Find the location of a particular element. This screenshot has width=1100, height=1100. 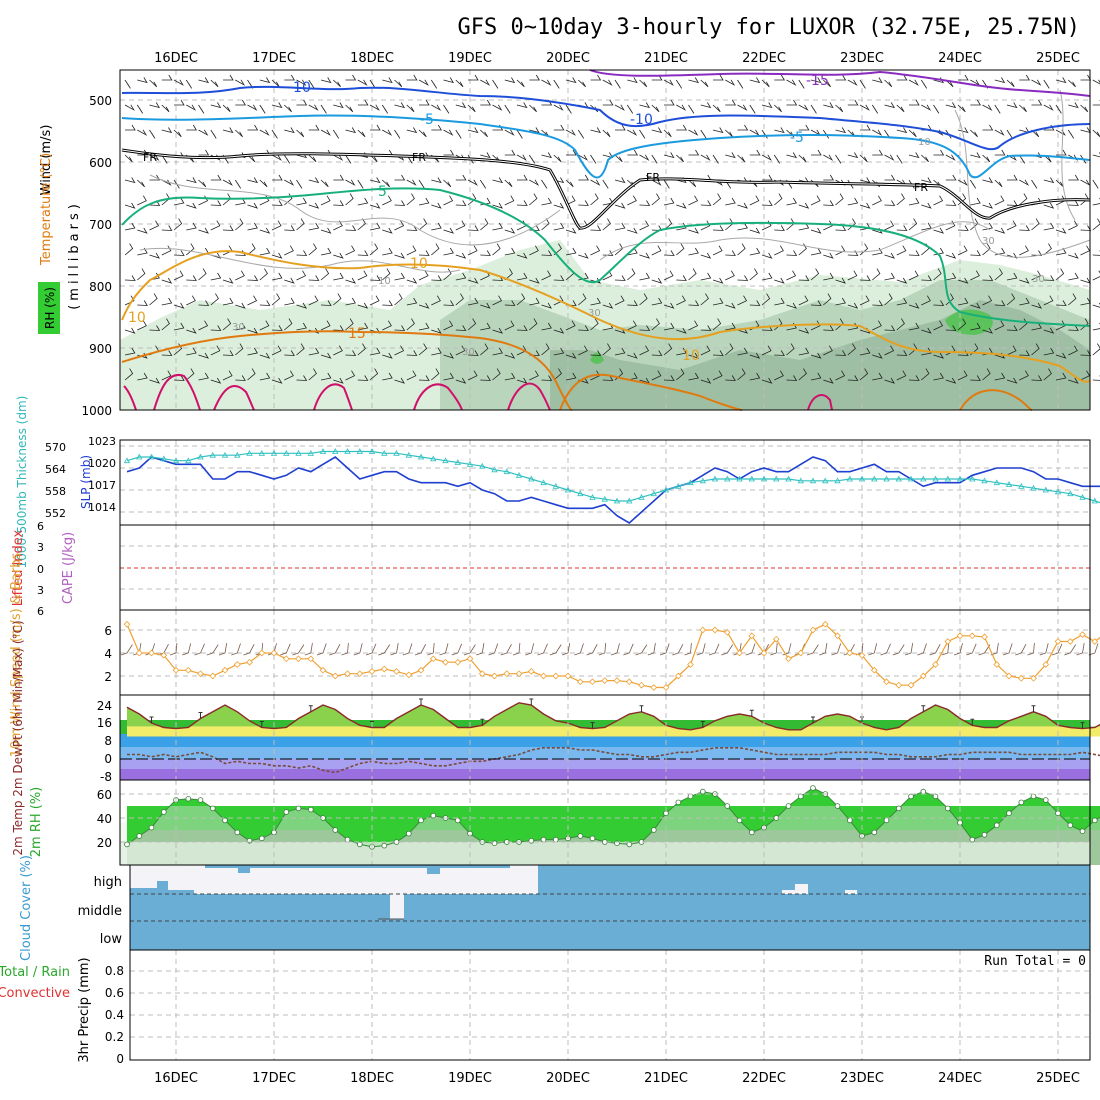

top-date-label: 22DEC is located at coordinates (764, 58).